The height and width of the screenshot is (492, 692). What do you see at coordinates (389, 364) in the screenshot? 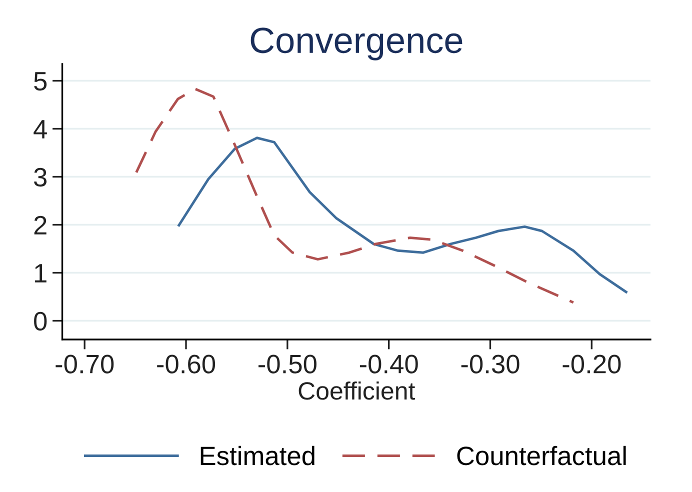
I see `x-tick-label: -0.40` at bounding box center [389, 364].